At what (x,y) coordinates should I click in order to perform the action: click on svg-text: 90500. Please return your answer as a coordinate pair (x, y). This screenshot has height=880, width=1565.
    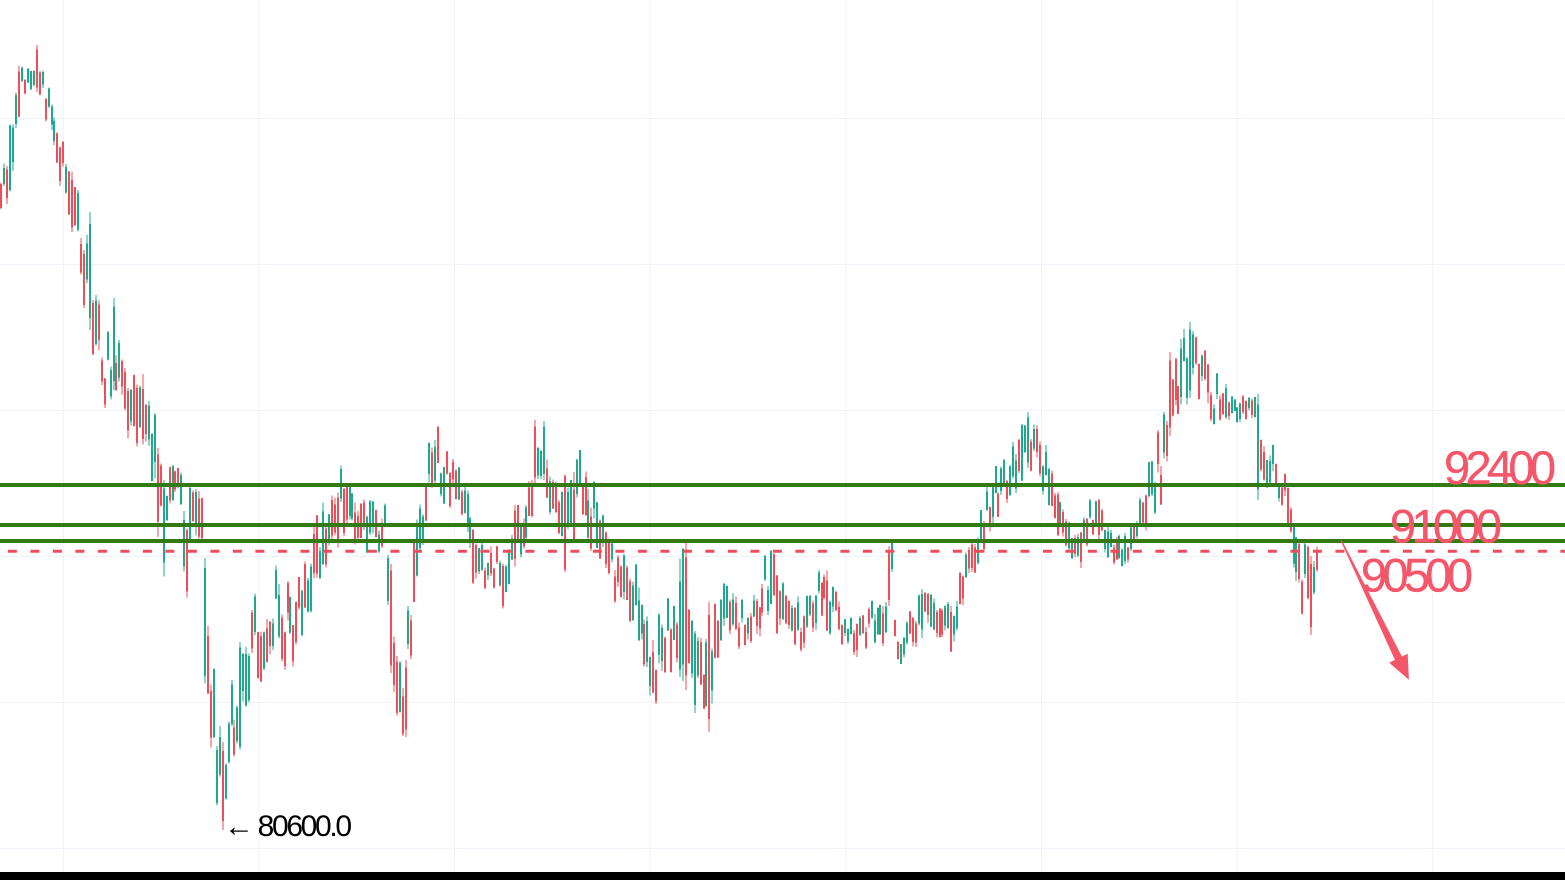
    Looking at the image, I should click on (1417, 575).